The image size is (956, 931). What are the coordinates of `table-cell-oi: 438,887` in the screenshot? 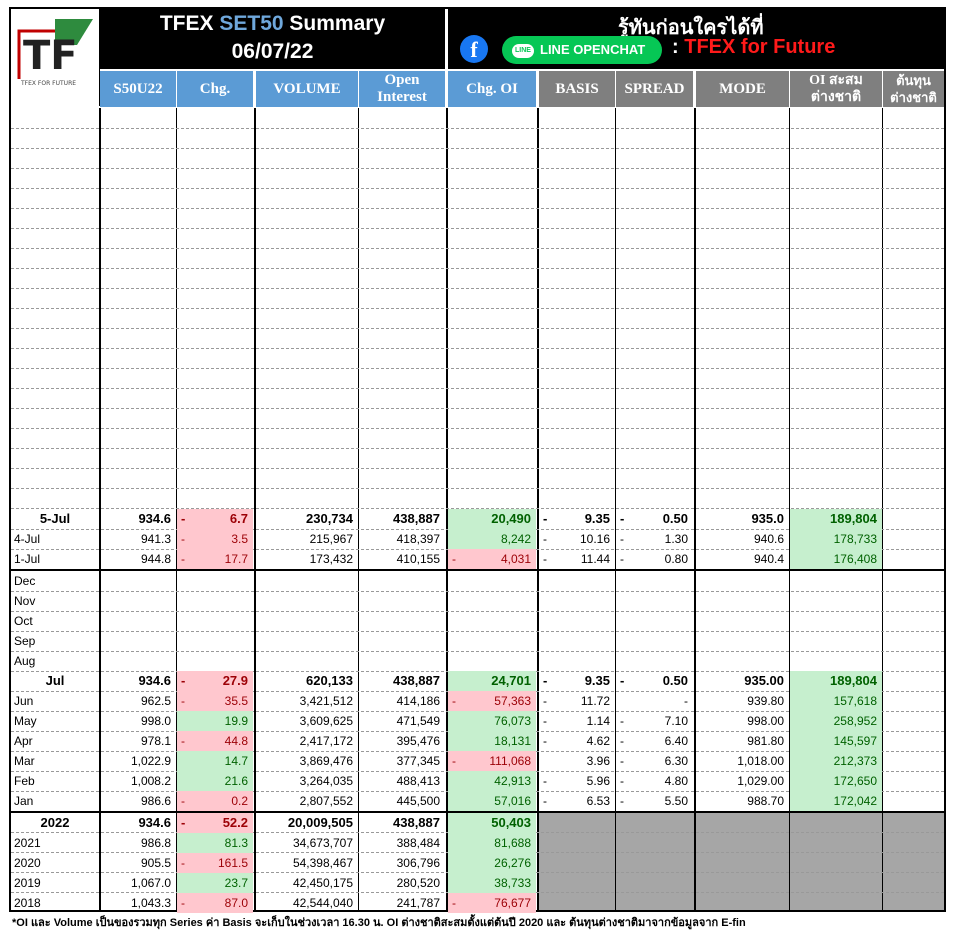 It's located at (402, 823).